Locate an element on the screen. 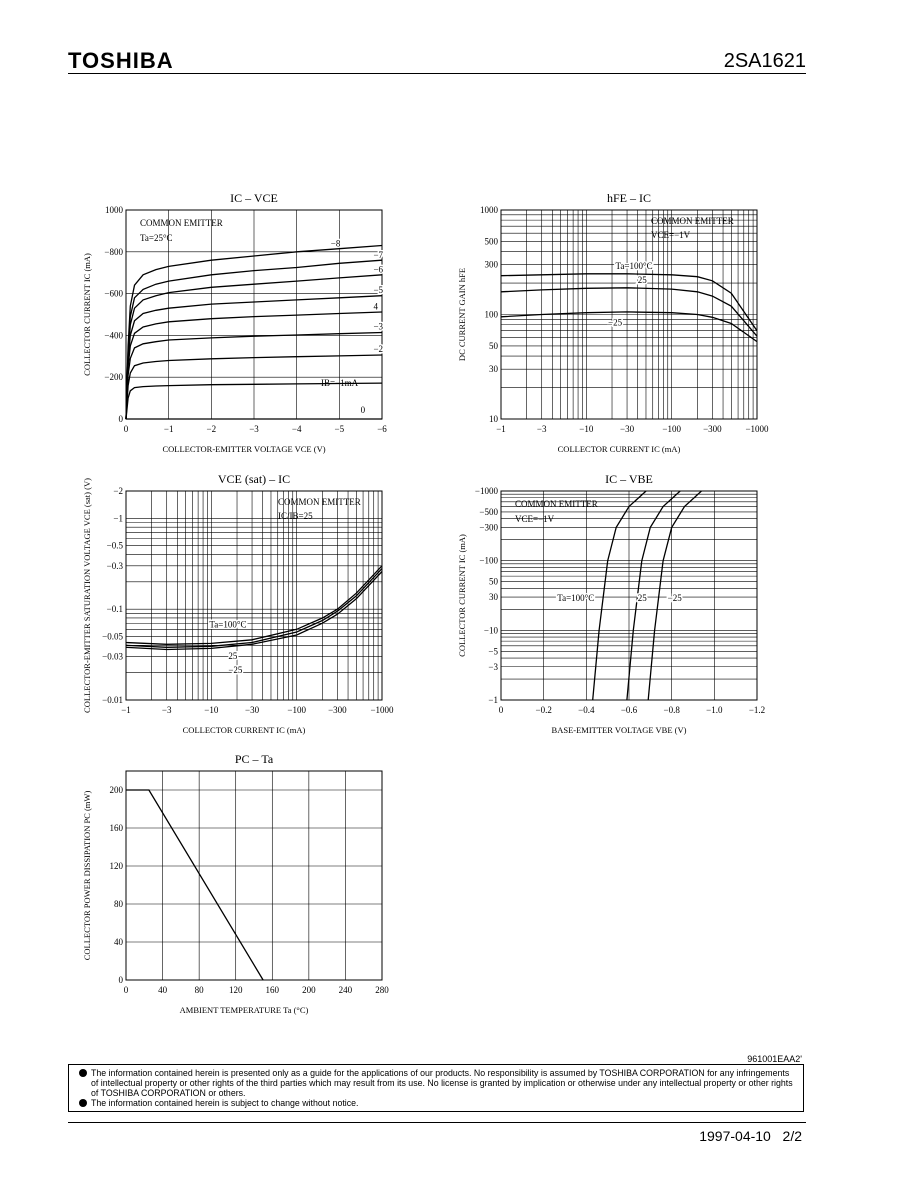  footer-rule is located at coordinates (437, 1122).